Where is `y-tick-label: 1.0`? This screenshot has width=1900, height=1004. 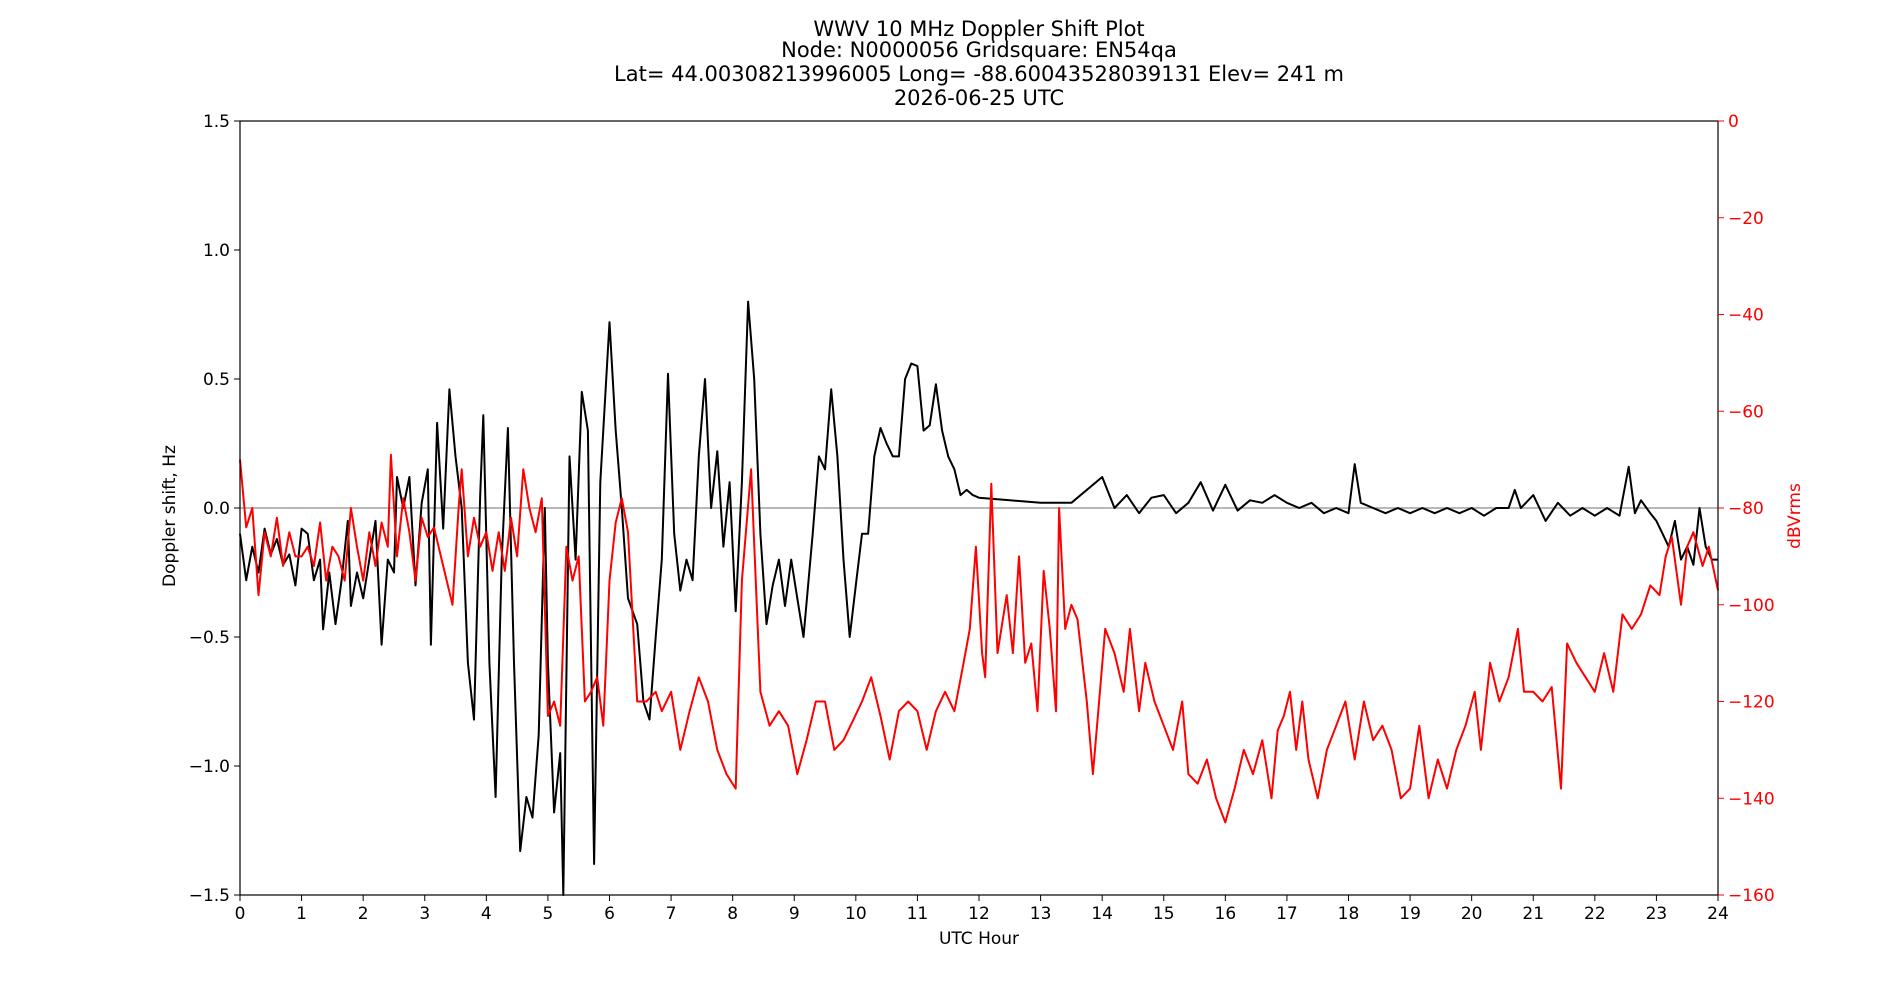
y-tick-label: 1.0 is located at coordinates (216, 251).